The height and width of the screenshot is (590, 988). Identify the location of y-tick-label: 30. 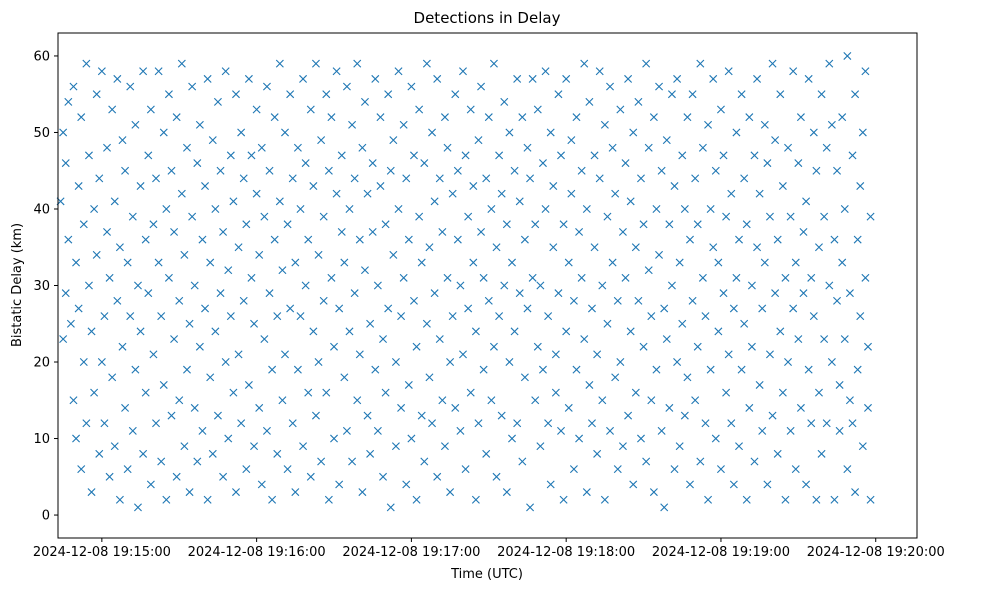
(41, 286).